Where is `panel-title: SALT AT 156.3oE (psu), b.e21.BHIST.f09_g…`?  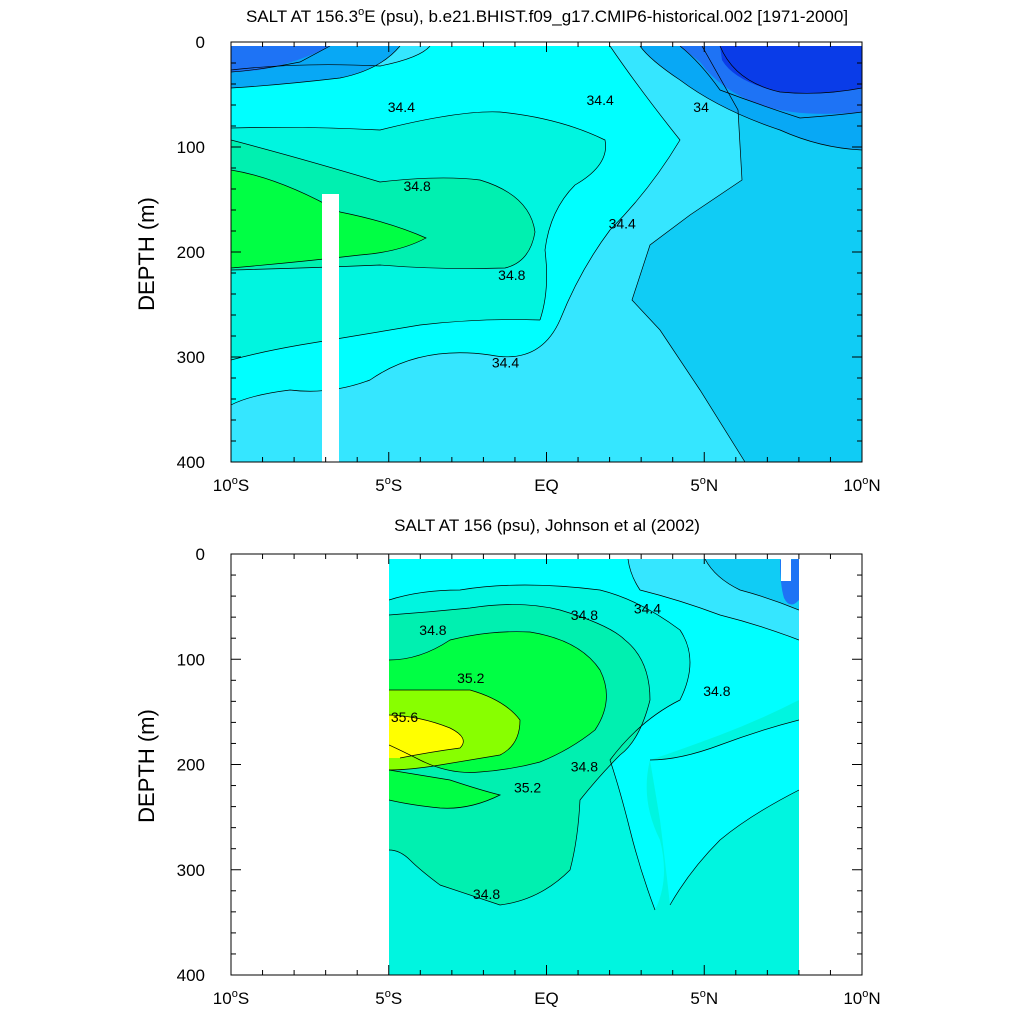
panel-title: SALT AT 156.3oE (psu), b.e21.BHIST.f09_g… is located at coordinates (547, 16).